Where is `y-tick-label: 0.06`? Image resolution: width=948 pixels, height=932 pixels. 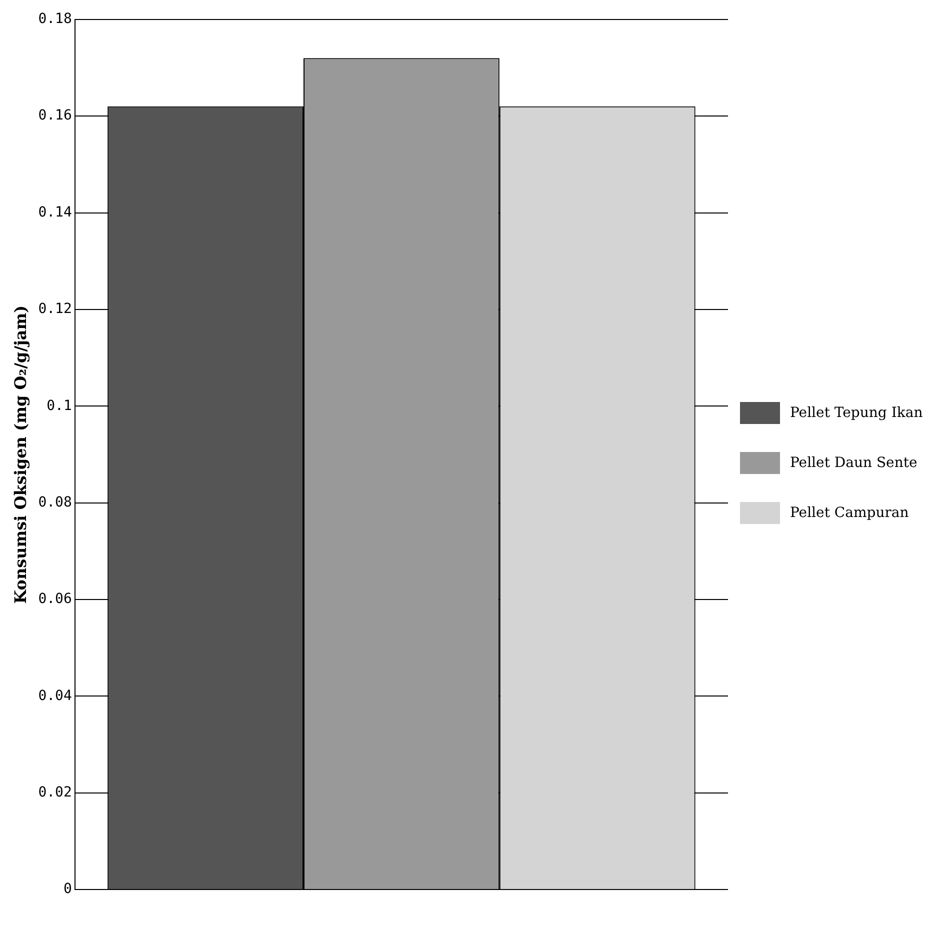 y-tick-label: 0.06 is located at coordinates (55, 599).